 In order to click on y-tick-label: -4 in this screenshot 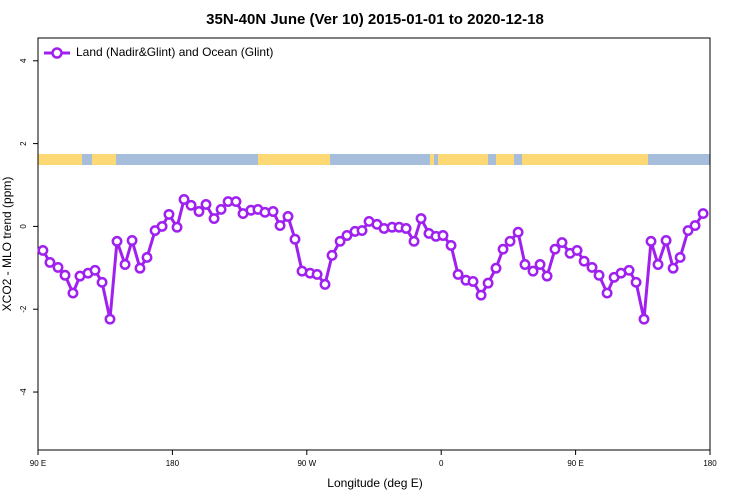, I will do `click(23, 392)`.